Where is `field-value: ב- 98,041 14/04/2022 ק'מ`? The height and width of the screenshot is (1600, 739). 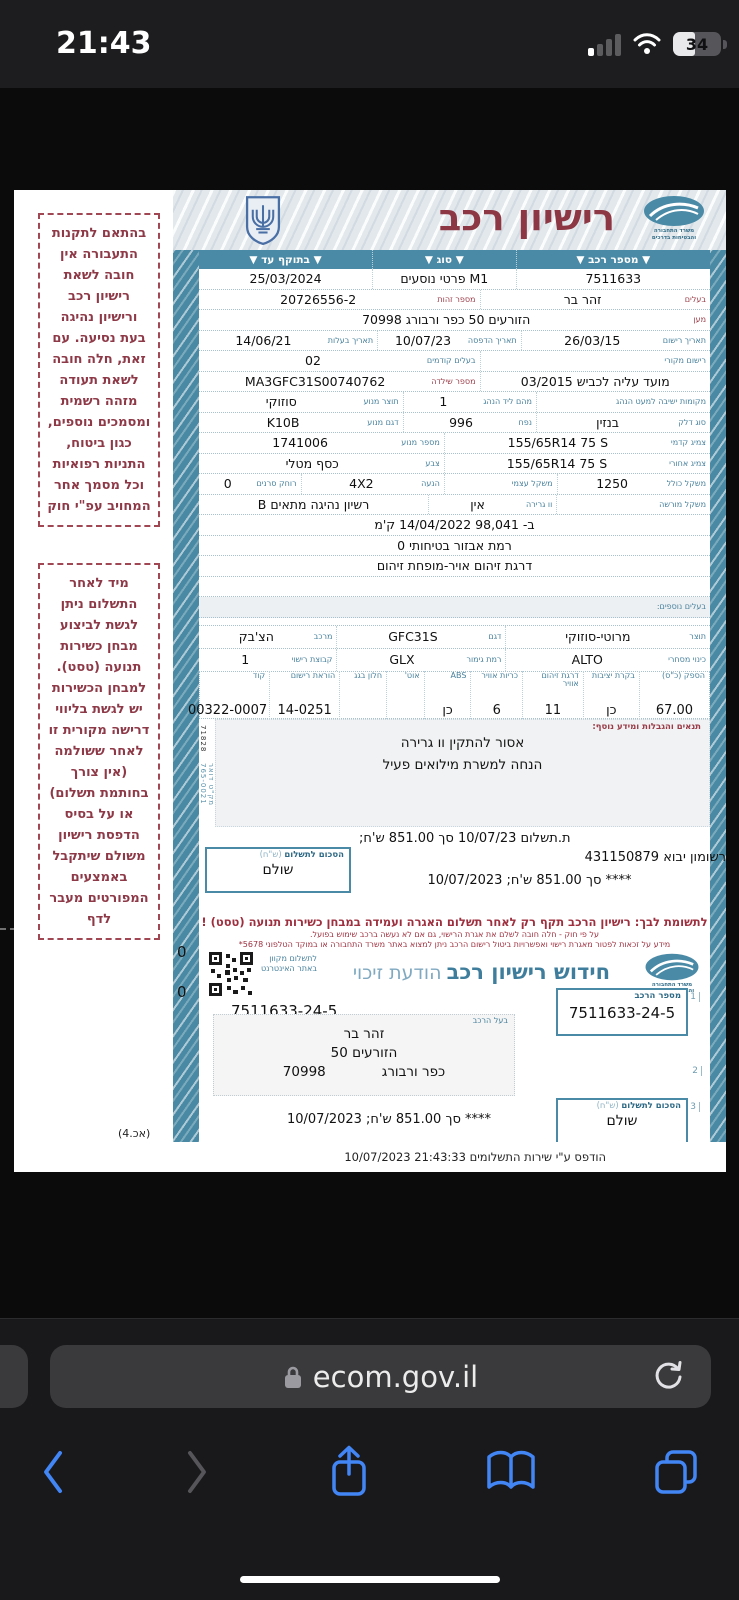 field-value: ב- 98,041 14/04/2022 ק'מ is located at coordinates (454, 525).